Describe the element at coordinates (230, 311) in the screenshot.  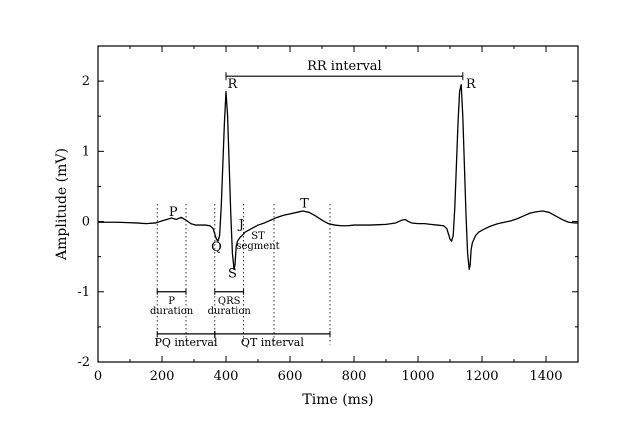
I see `qrs-duration-label: duration` at that location.